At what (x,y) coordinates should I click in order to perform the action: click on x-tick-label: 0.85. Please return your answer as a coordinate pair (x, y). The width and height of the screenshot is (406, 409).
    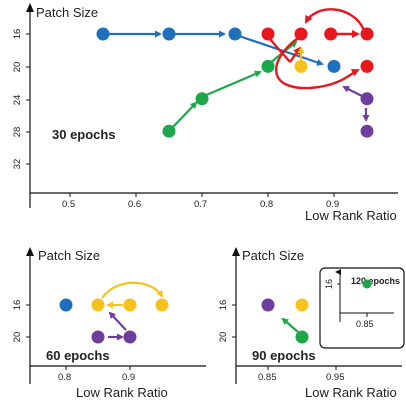
    Looking at the image, I should click on (267, 377).